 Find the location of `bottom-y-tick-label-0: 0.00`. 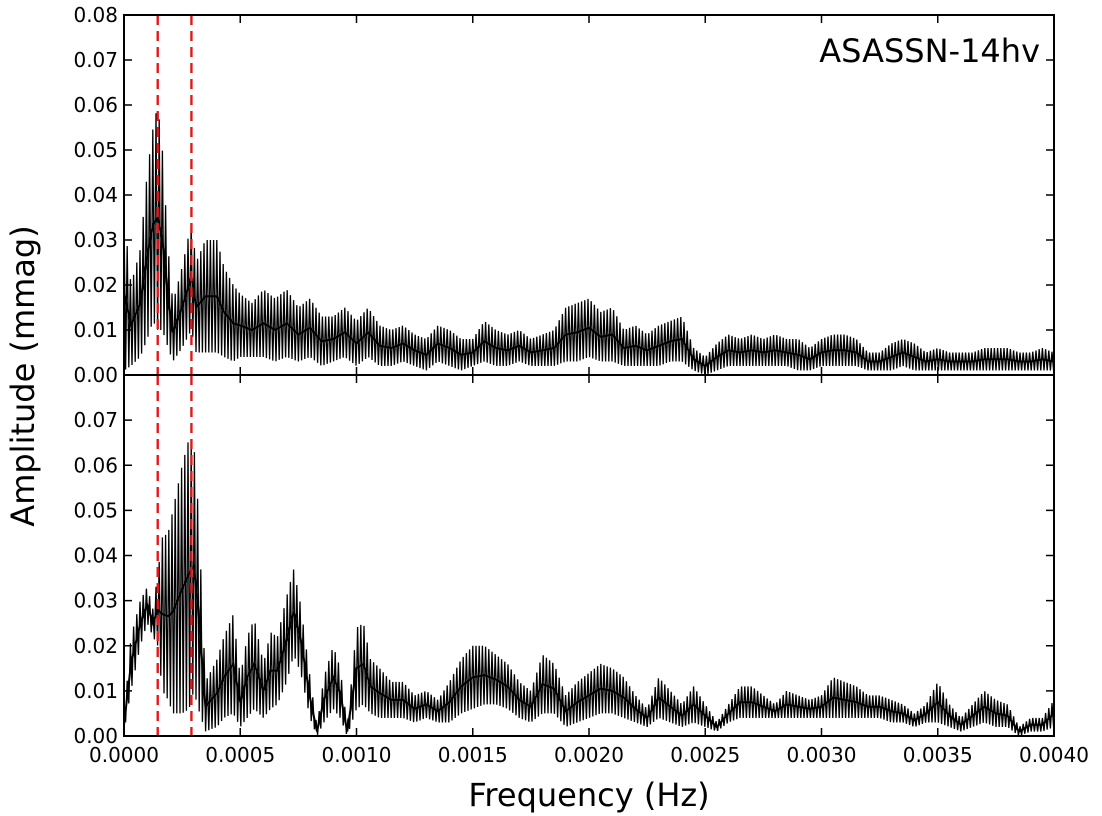

bottom-y-tick-label-0: 0.00 is located at coordinates (95, 736).